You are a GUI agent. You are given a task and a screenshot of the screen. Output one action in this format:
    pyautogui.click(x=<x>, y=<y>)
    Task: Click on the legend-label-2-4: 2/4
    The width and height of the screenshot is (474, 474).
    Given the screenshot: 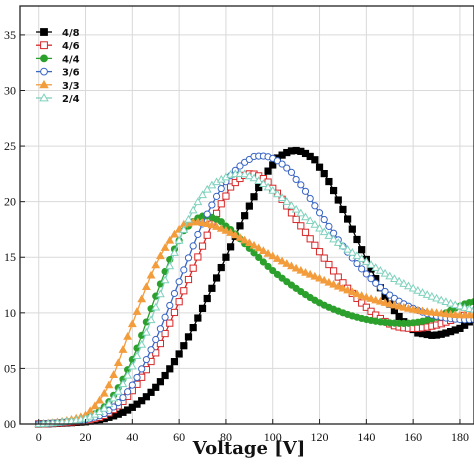 What is the action you would take?
    pyautogui.click(x=71, y=99)
    